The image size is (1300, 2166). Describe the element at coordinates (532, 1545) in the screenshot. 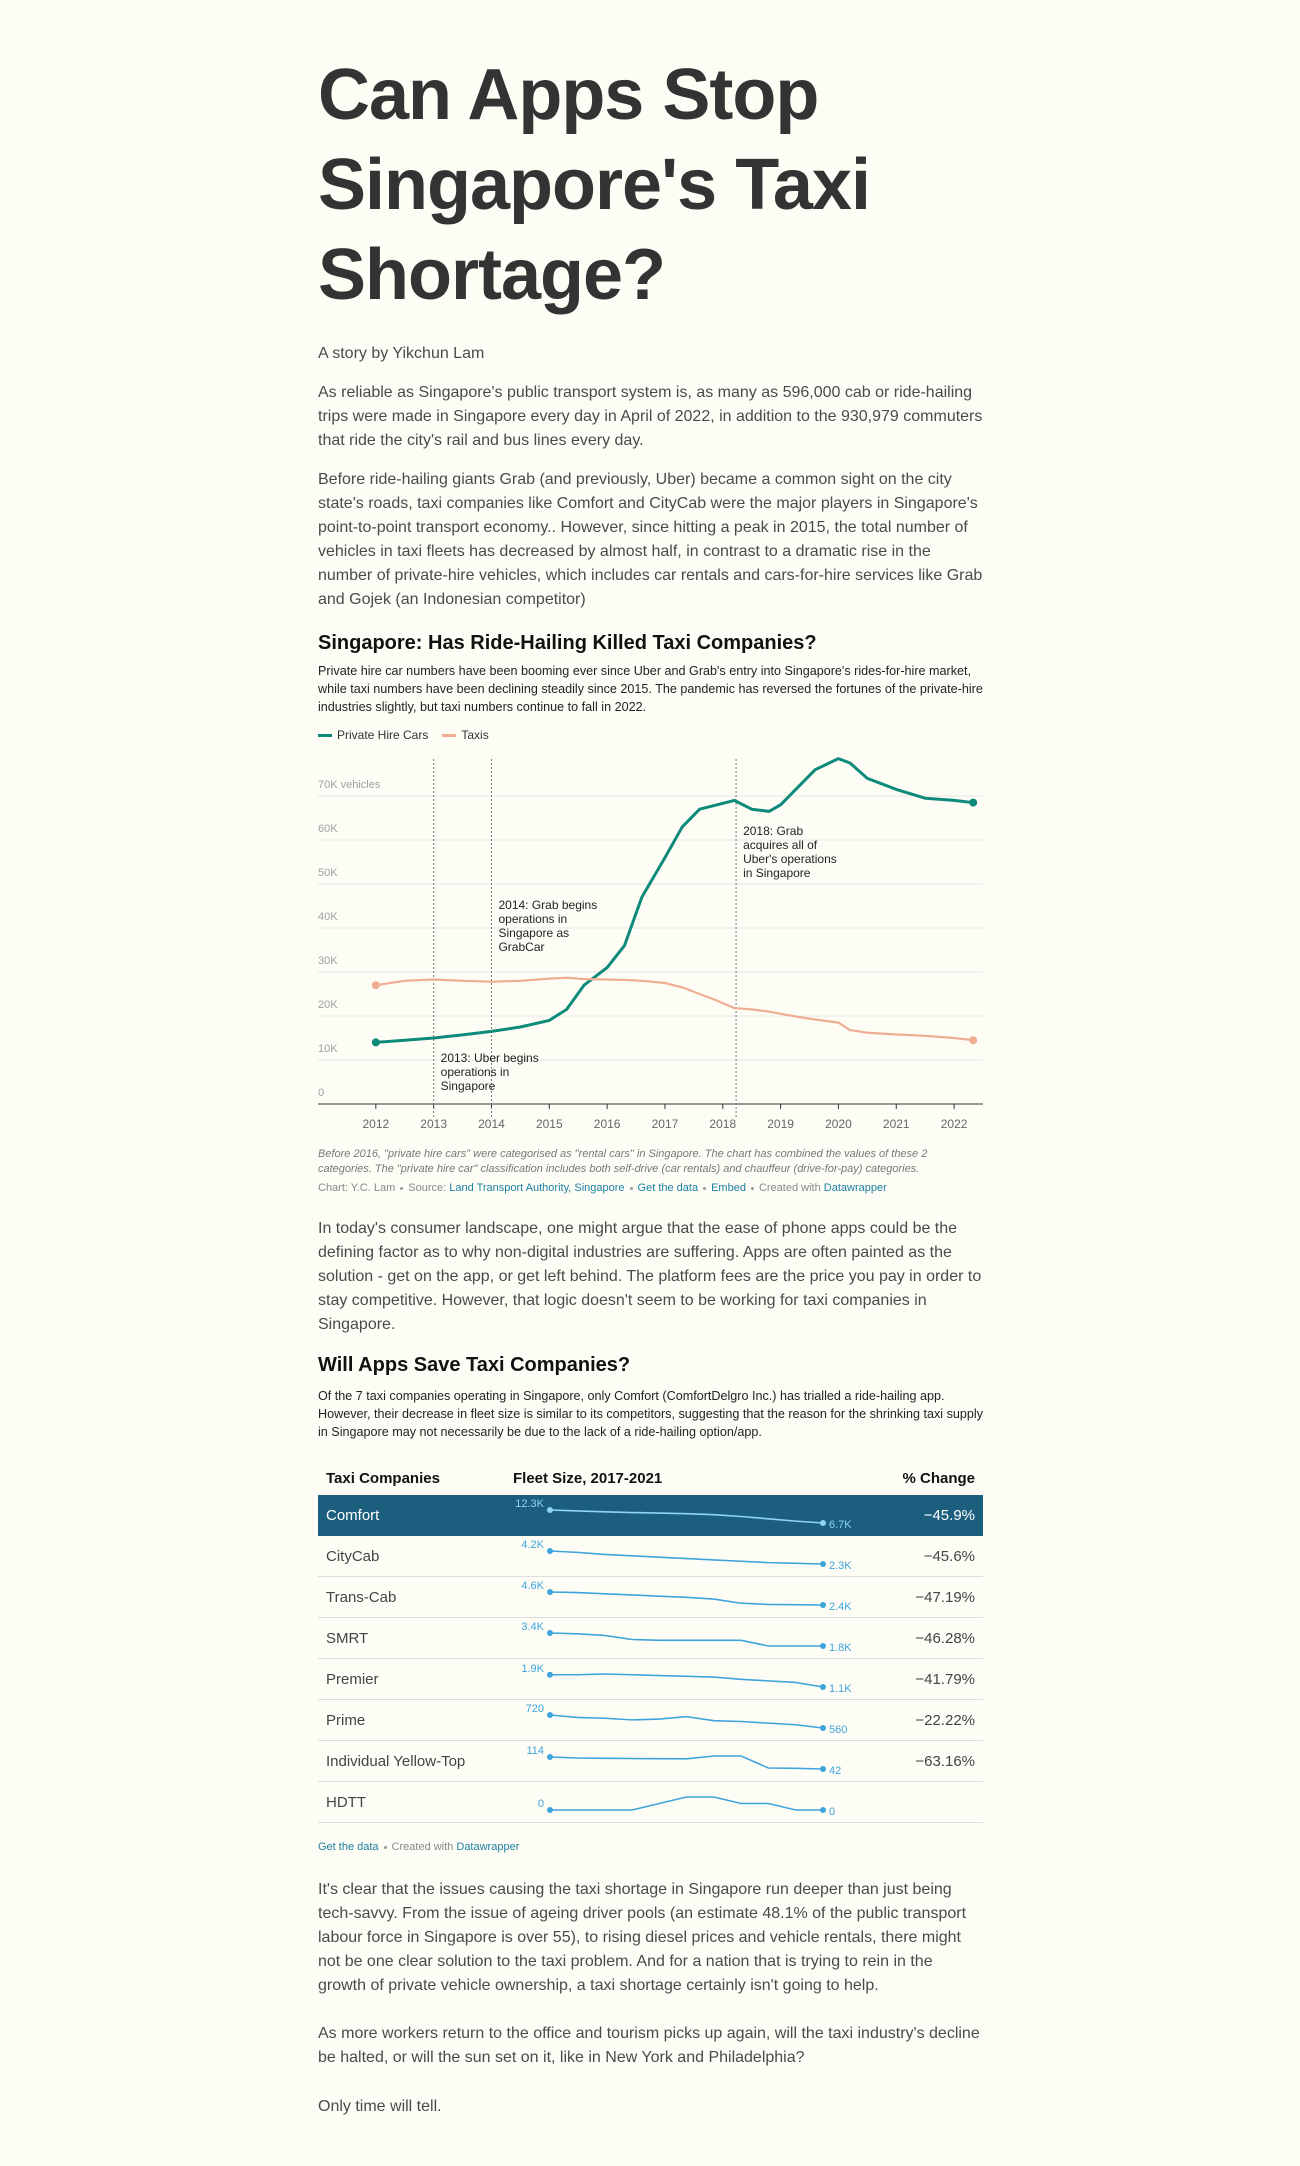

I see `sparkline-label: 4.2K` at that location.